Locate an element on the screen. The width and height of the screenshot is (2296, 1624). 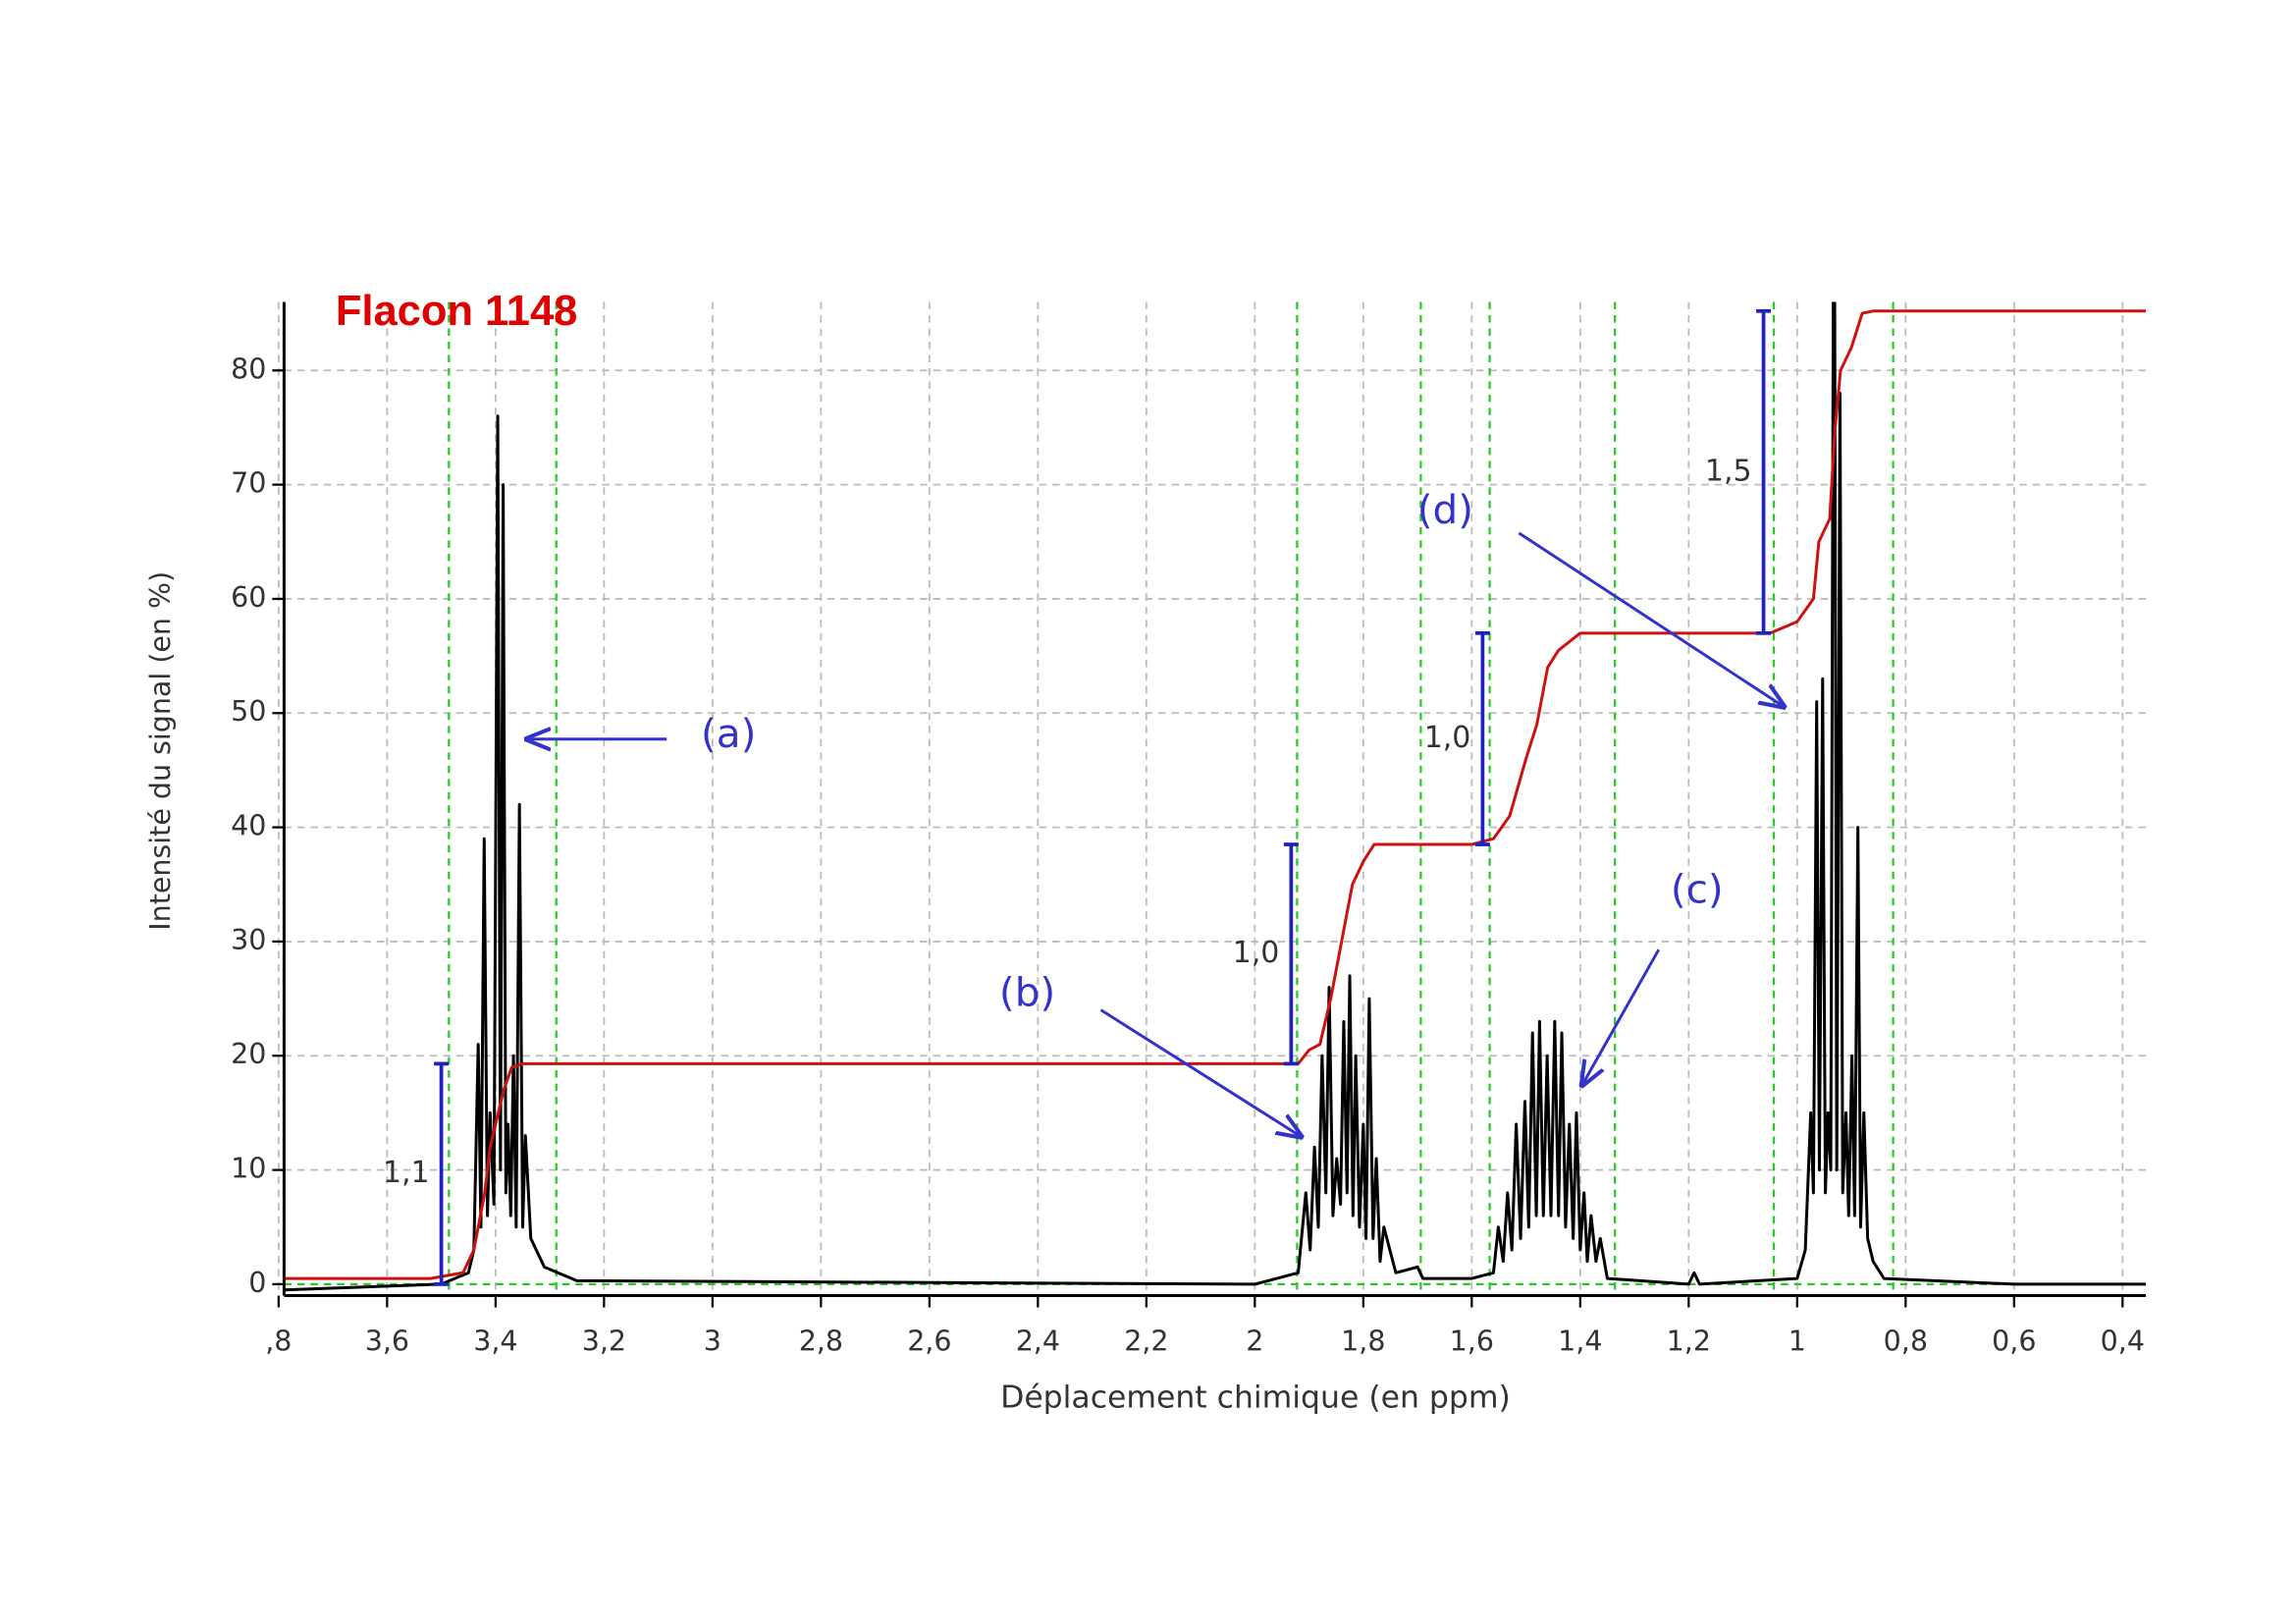
x-tick-label: 0,8 is located at coordinates (1906, 1342).